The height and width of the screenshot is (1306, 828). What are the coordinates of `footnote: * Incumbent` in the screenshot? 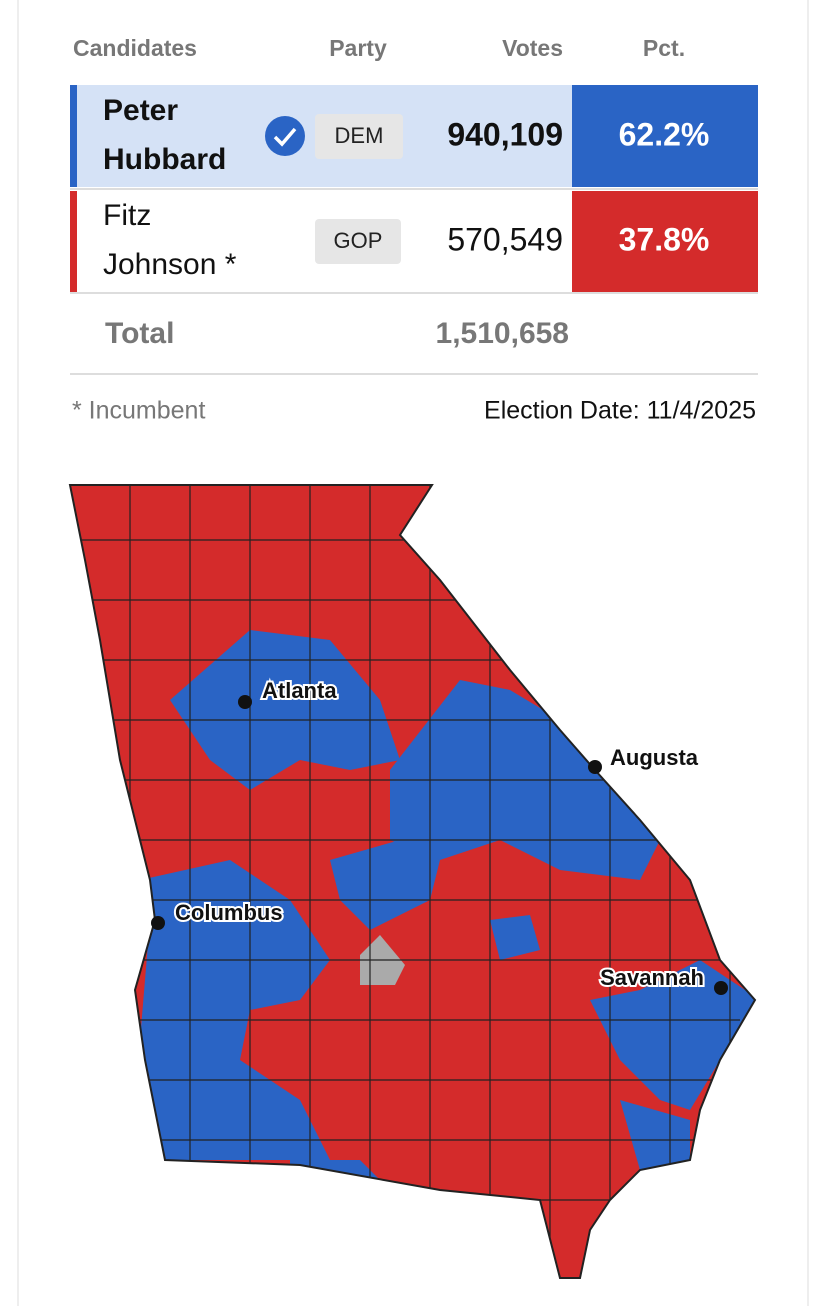 It's located at (138, 411).